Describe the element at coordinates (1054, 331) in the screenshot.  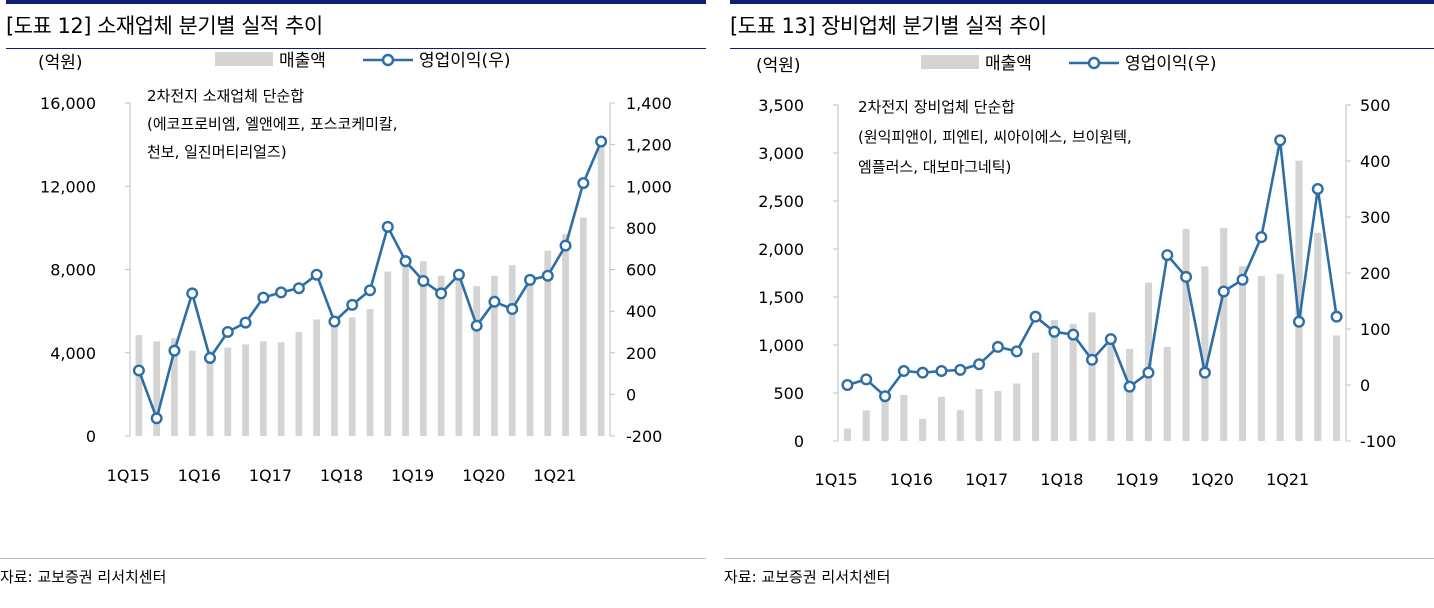
I see `profit-point-4Q17` at that location.